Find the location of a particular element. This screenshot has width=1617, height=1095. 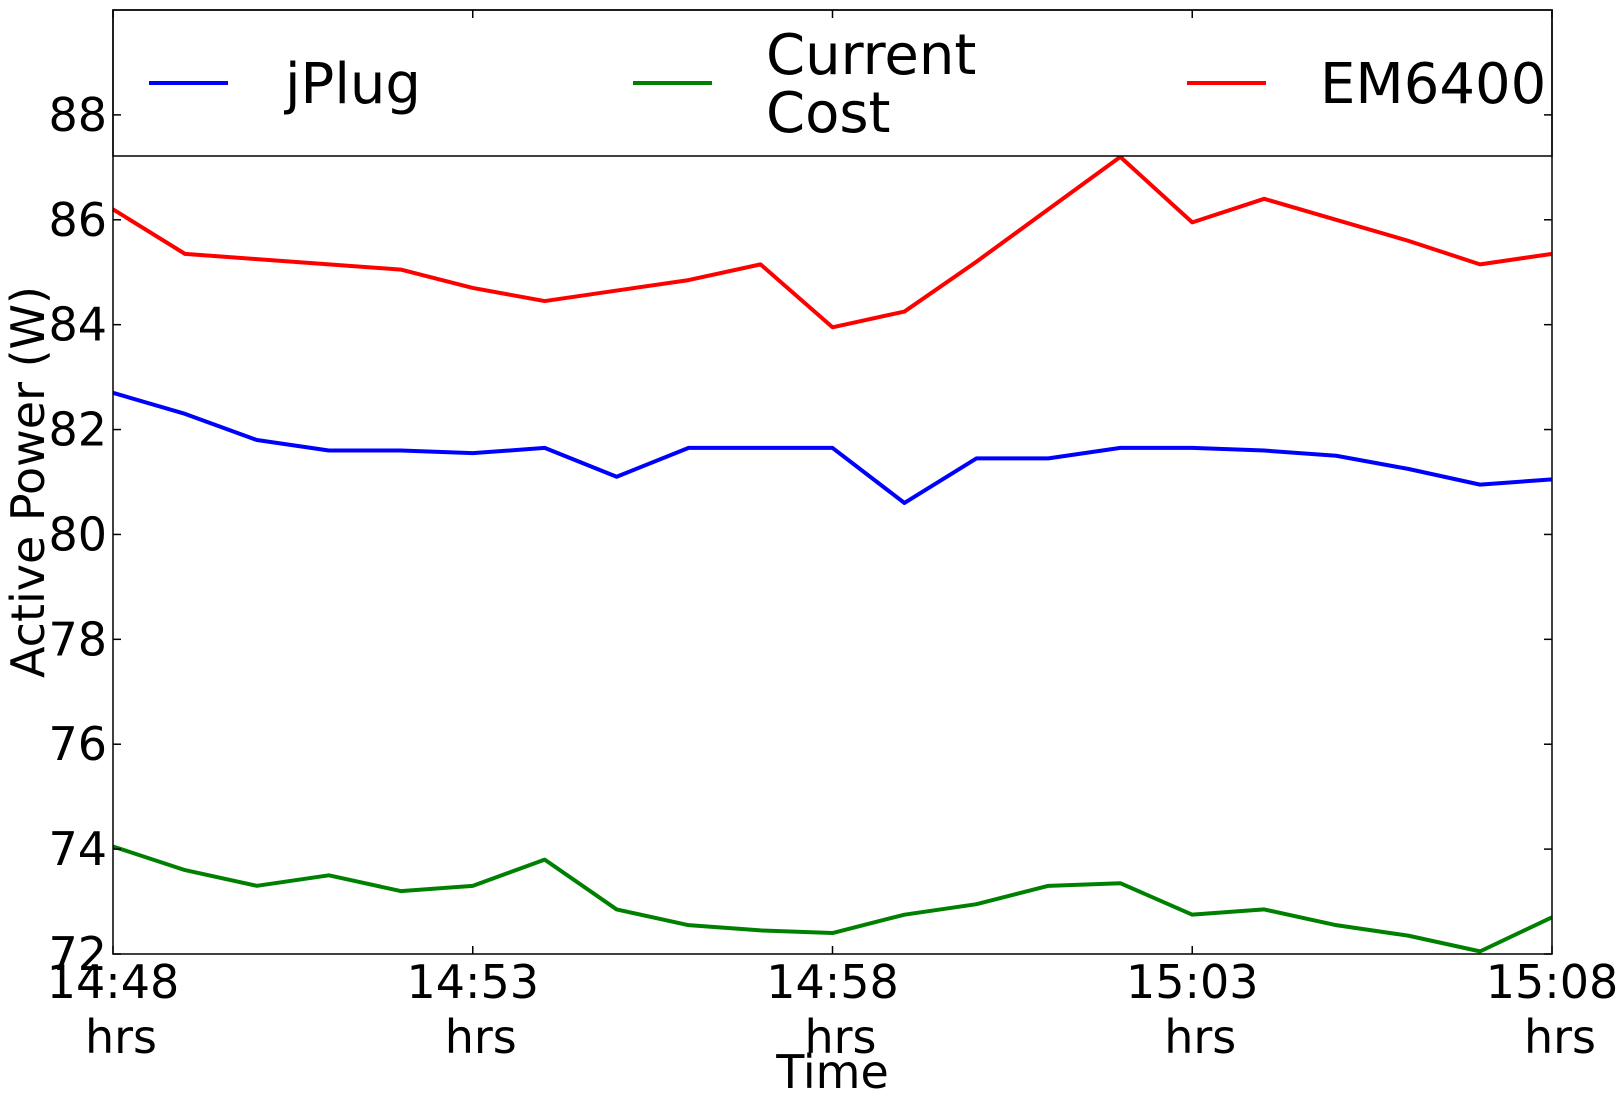

y-tick-label: 78 is located at coordinates (77, 639).